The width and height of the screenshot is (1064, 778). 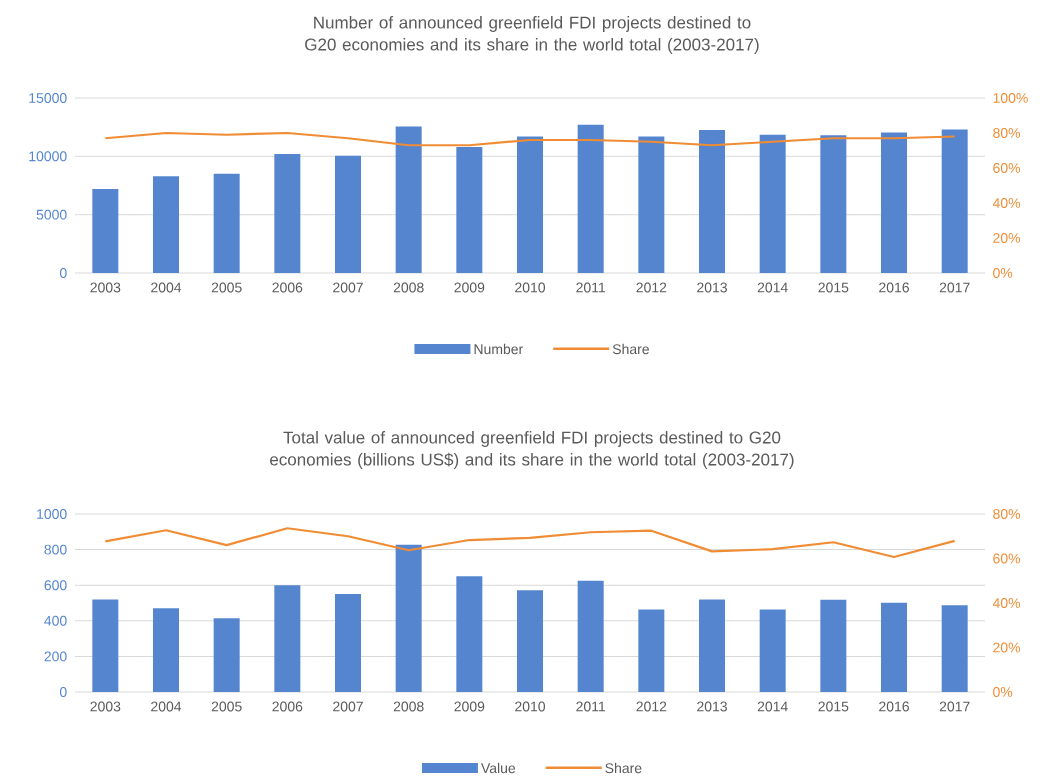 I want to click on y-tick-label: 600, so click(x=55, y=585).